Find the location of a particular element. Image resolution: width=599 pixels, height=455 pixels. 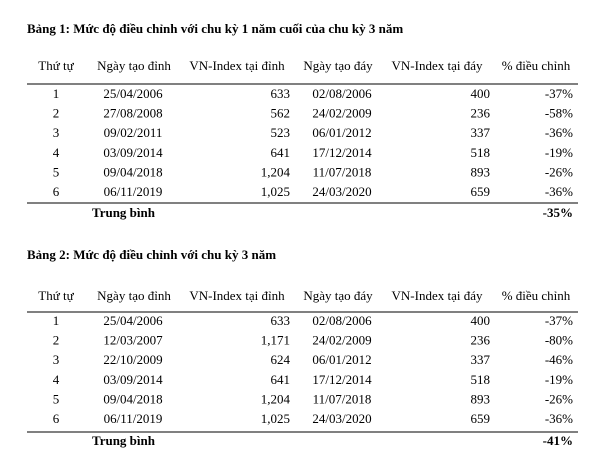

cell: 27/08/2008 is located at coordinates (132, 113).